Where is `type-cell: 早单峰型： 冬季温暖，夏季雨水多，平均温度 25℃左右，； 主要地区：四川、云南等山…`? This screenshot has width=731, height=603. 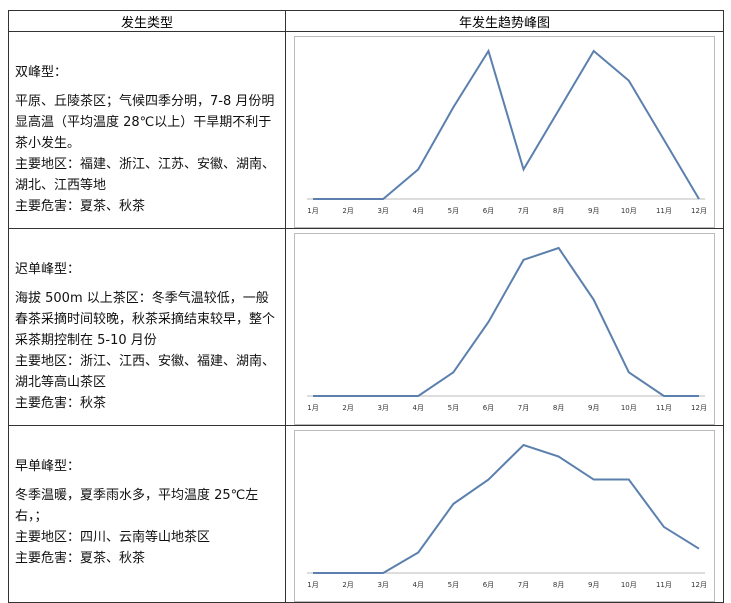
type-cell: 早单峰型： 冬季温暖，夏季雨水多，平均温度 25℃左右，； 主要地区：四川、云南等山… is located at coordinates (147, 514).